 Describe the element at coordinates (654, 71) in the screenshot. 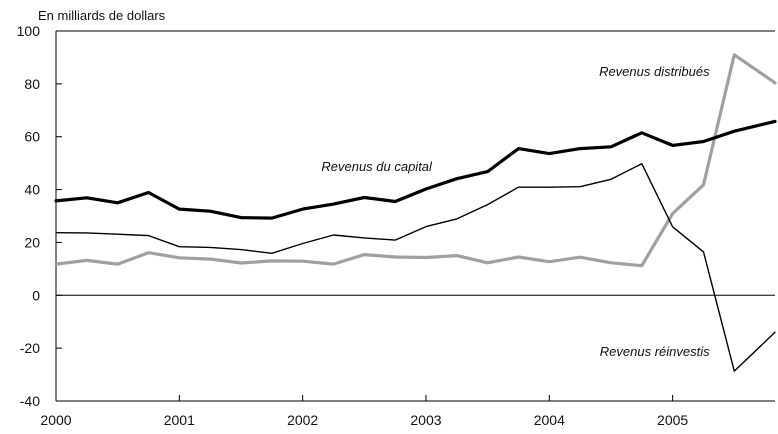

I see `series-annotation: Revenus distribués` at that location.